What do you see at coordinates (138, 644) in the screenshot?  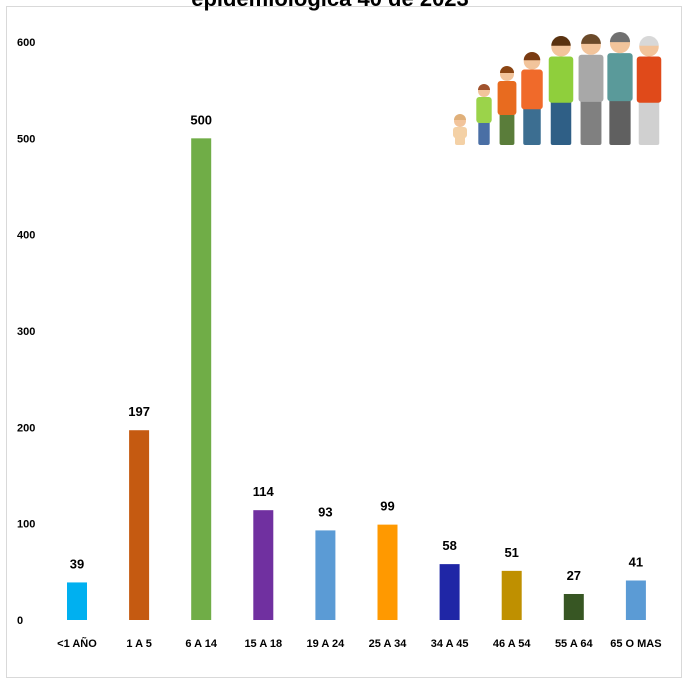 I see `x-tick-label: 1 A 5` at bounding box center [138, 644].